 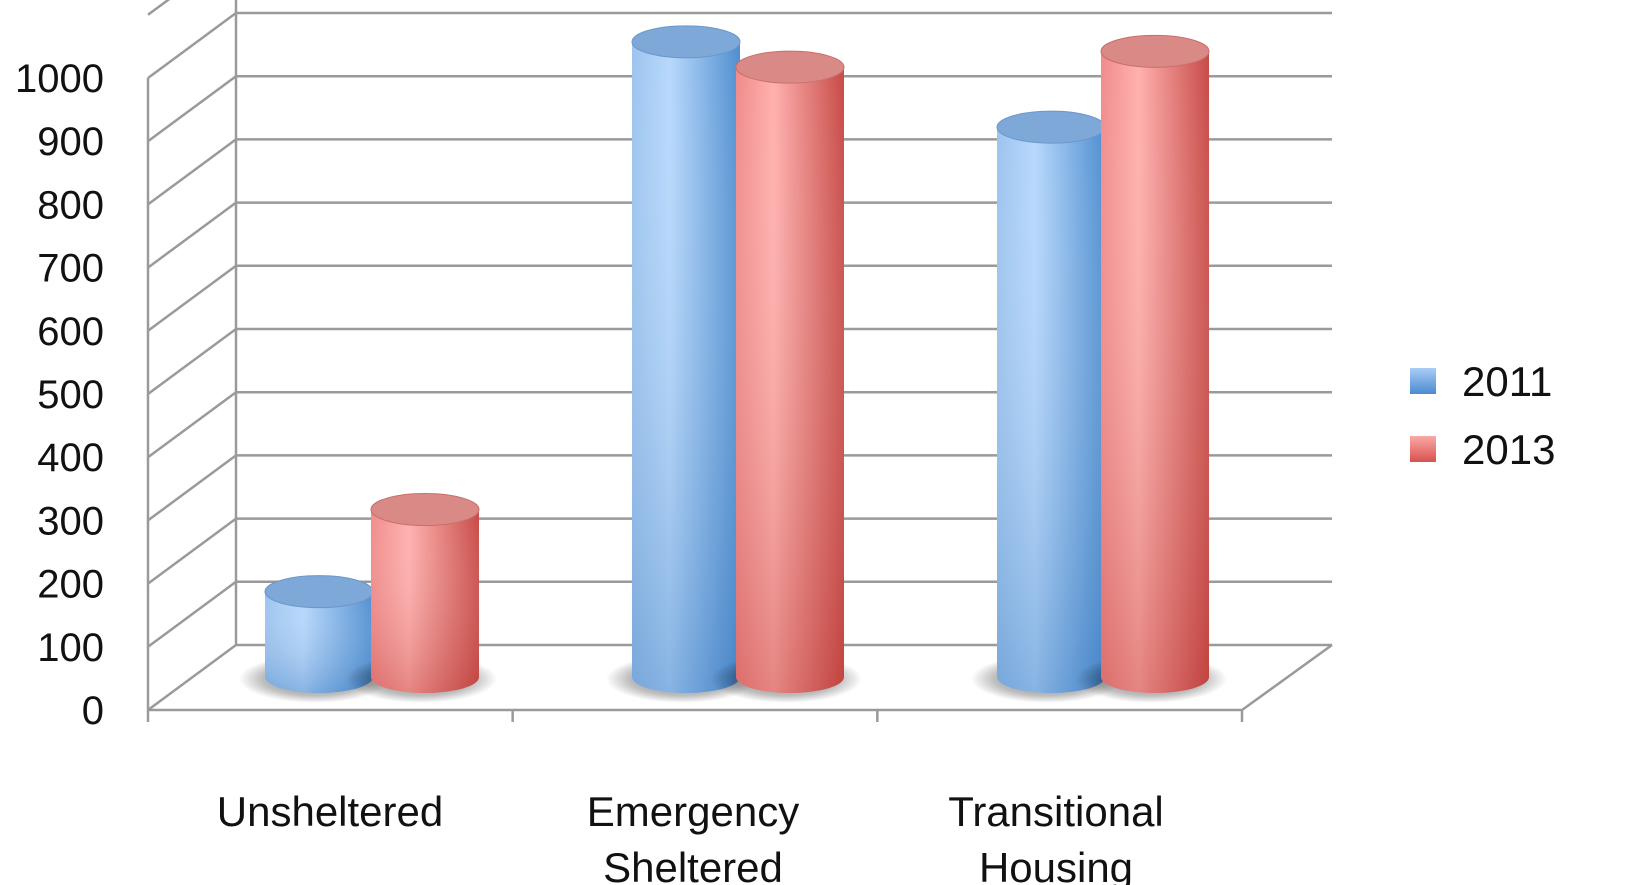 I want to click on x-tick-label: Unsheltered, so click(x=330, y=811).